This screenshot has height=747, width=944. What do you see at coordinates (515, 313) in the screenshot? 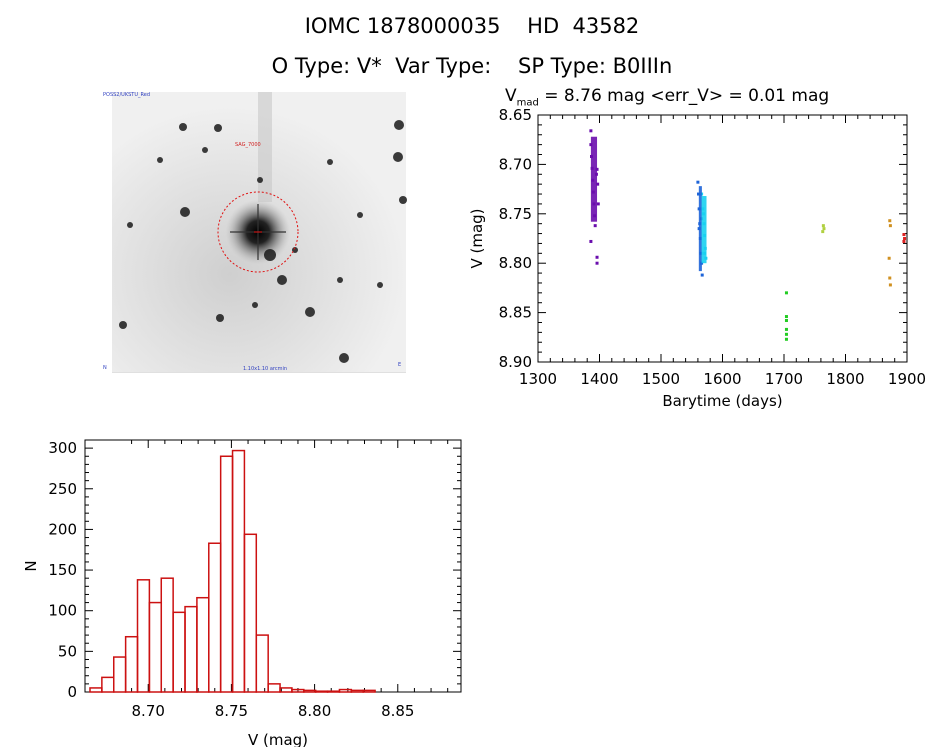
I see `lightcurve-ytick-label: 8.85` at bounding box center [515, 313].